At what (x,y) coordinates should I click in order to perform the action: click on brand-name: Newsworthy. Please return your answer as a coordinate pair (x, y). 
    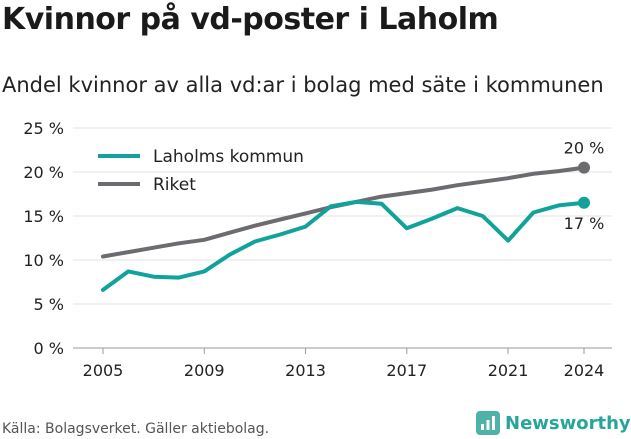
    Looking at the image, I should click on (568, 423).